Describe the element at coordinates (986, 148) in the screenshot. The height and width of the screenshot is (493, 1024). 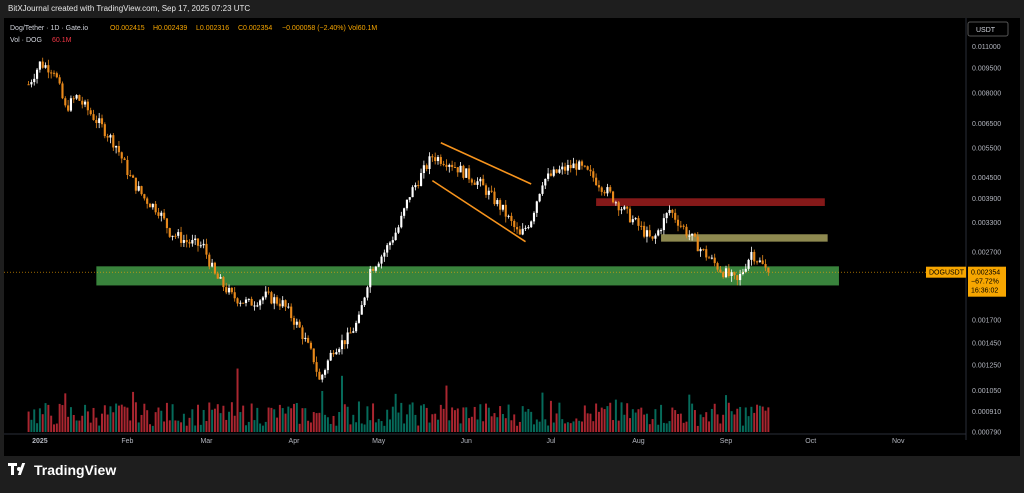
I see `y-tick-label: 0.005500` at that location.